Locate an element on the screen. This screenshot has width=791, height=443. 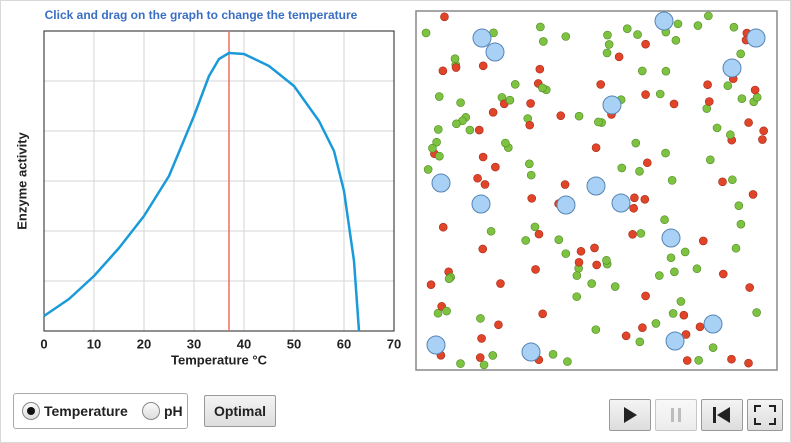
x-tick-label: 60 is located at coordinates (344, 343).